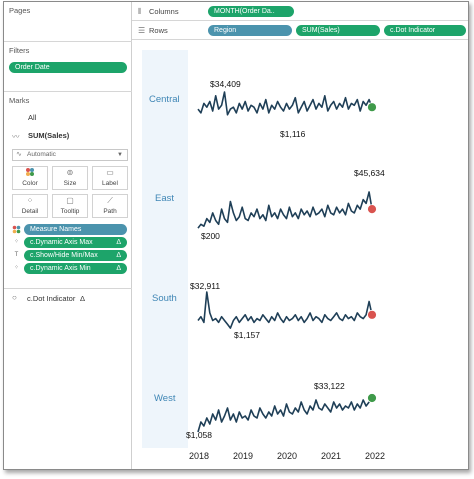 Image resolution: width=474 pixels, height=479 pixels. Describe the element at coordinates (70, 172) in the screenshot. I see `size-icon: ⊚` at that location.